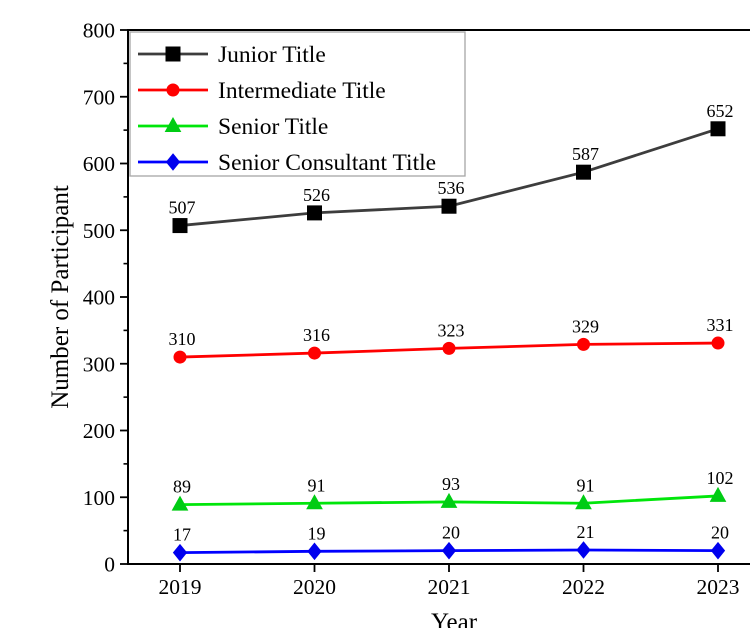 This screenshot has width=750, height=628. I want to click on y-tick-label: 300, so click(99, 364).